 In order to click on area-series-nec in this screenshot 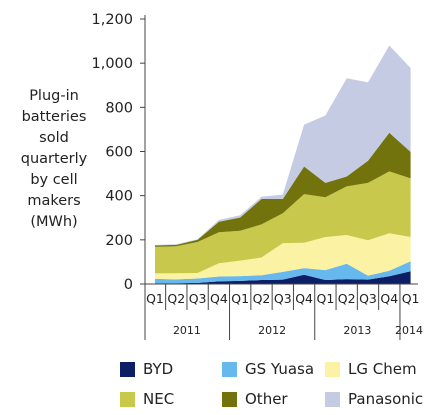, I will do `click(283, 222)`.